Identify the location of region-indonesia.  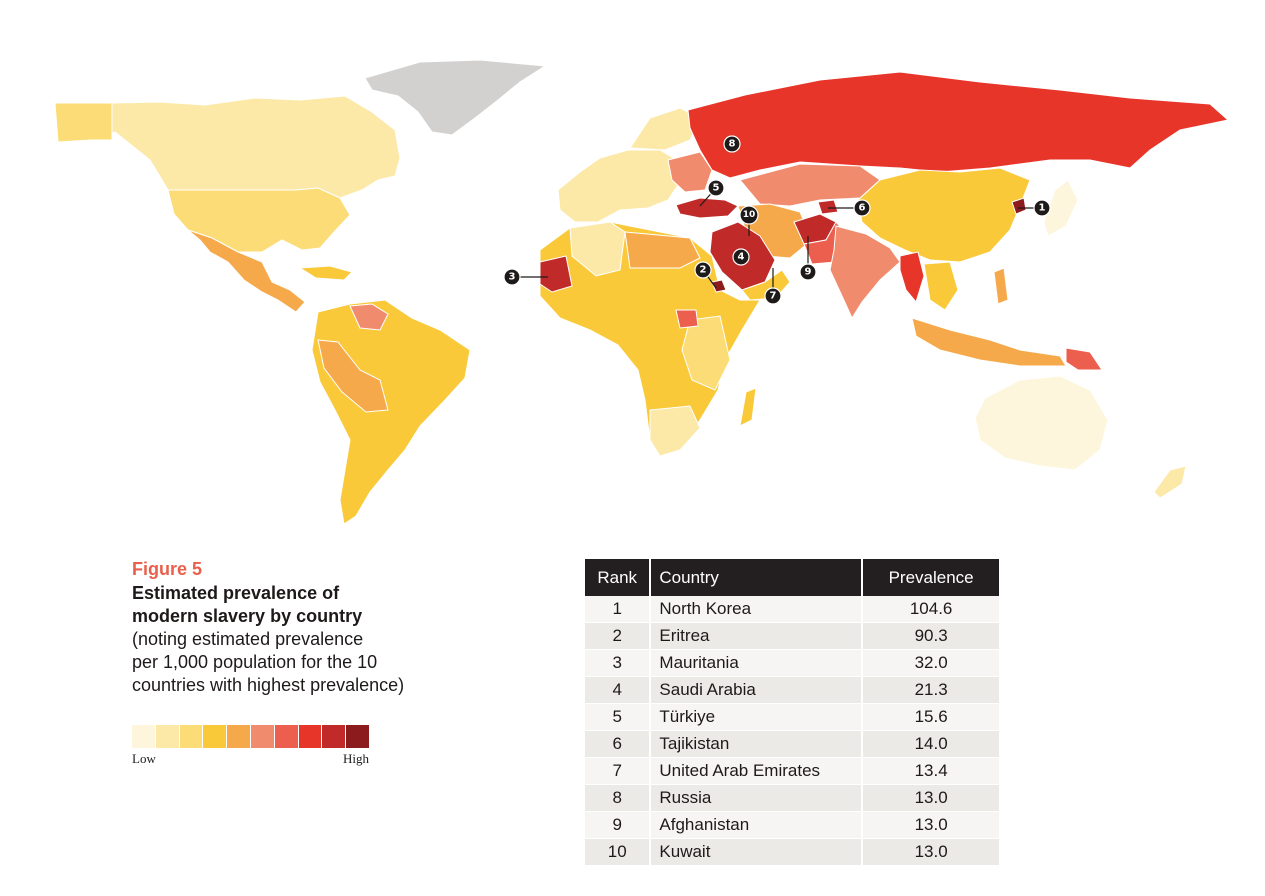
(989, 342).